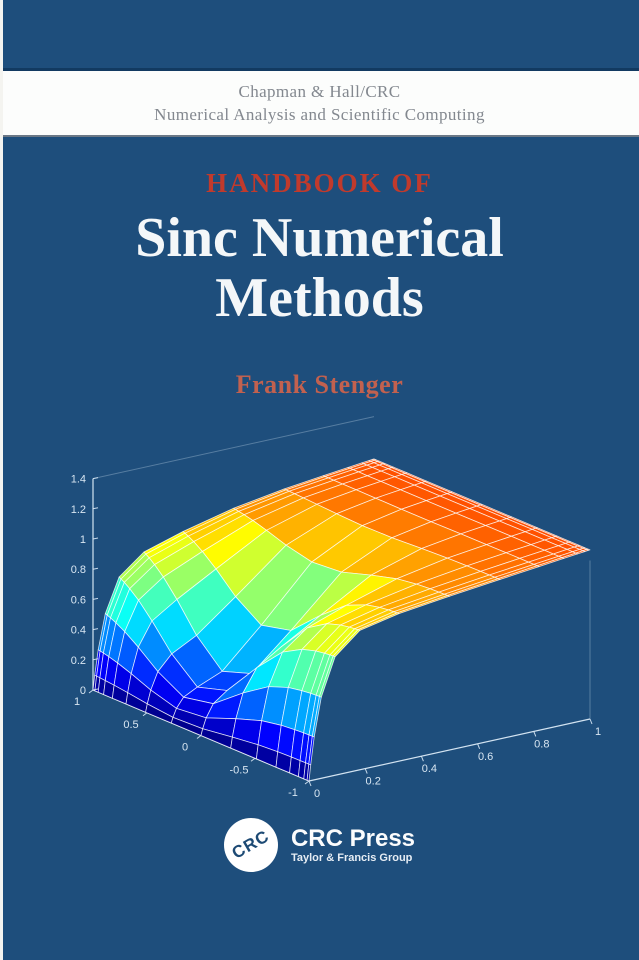  I want to click on title-line2: Methods, so click(319, 298).